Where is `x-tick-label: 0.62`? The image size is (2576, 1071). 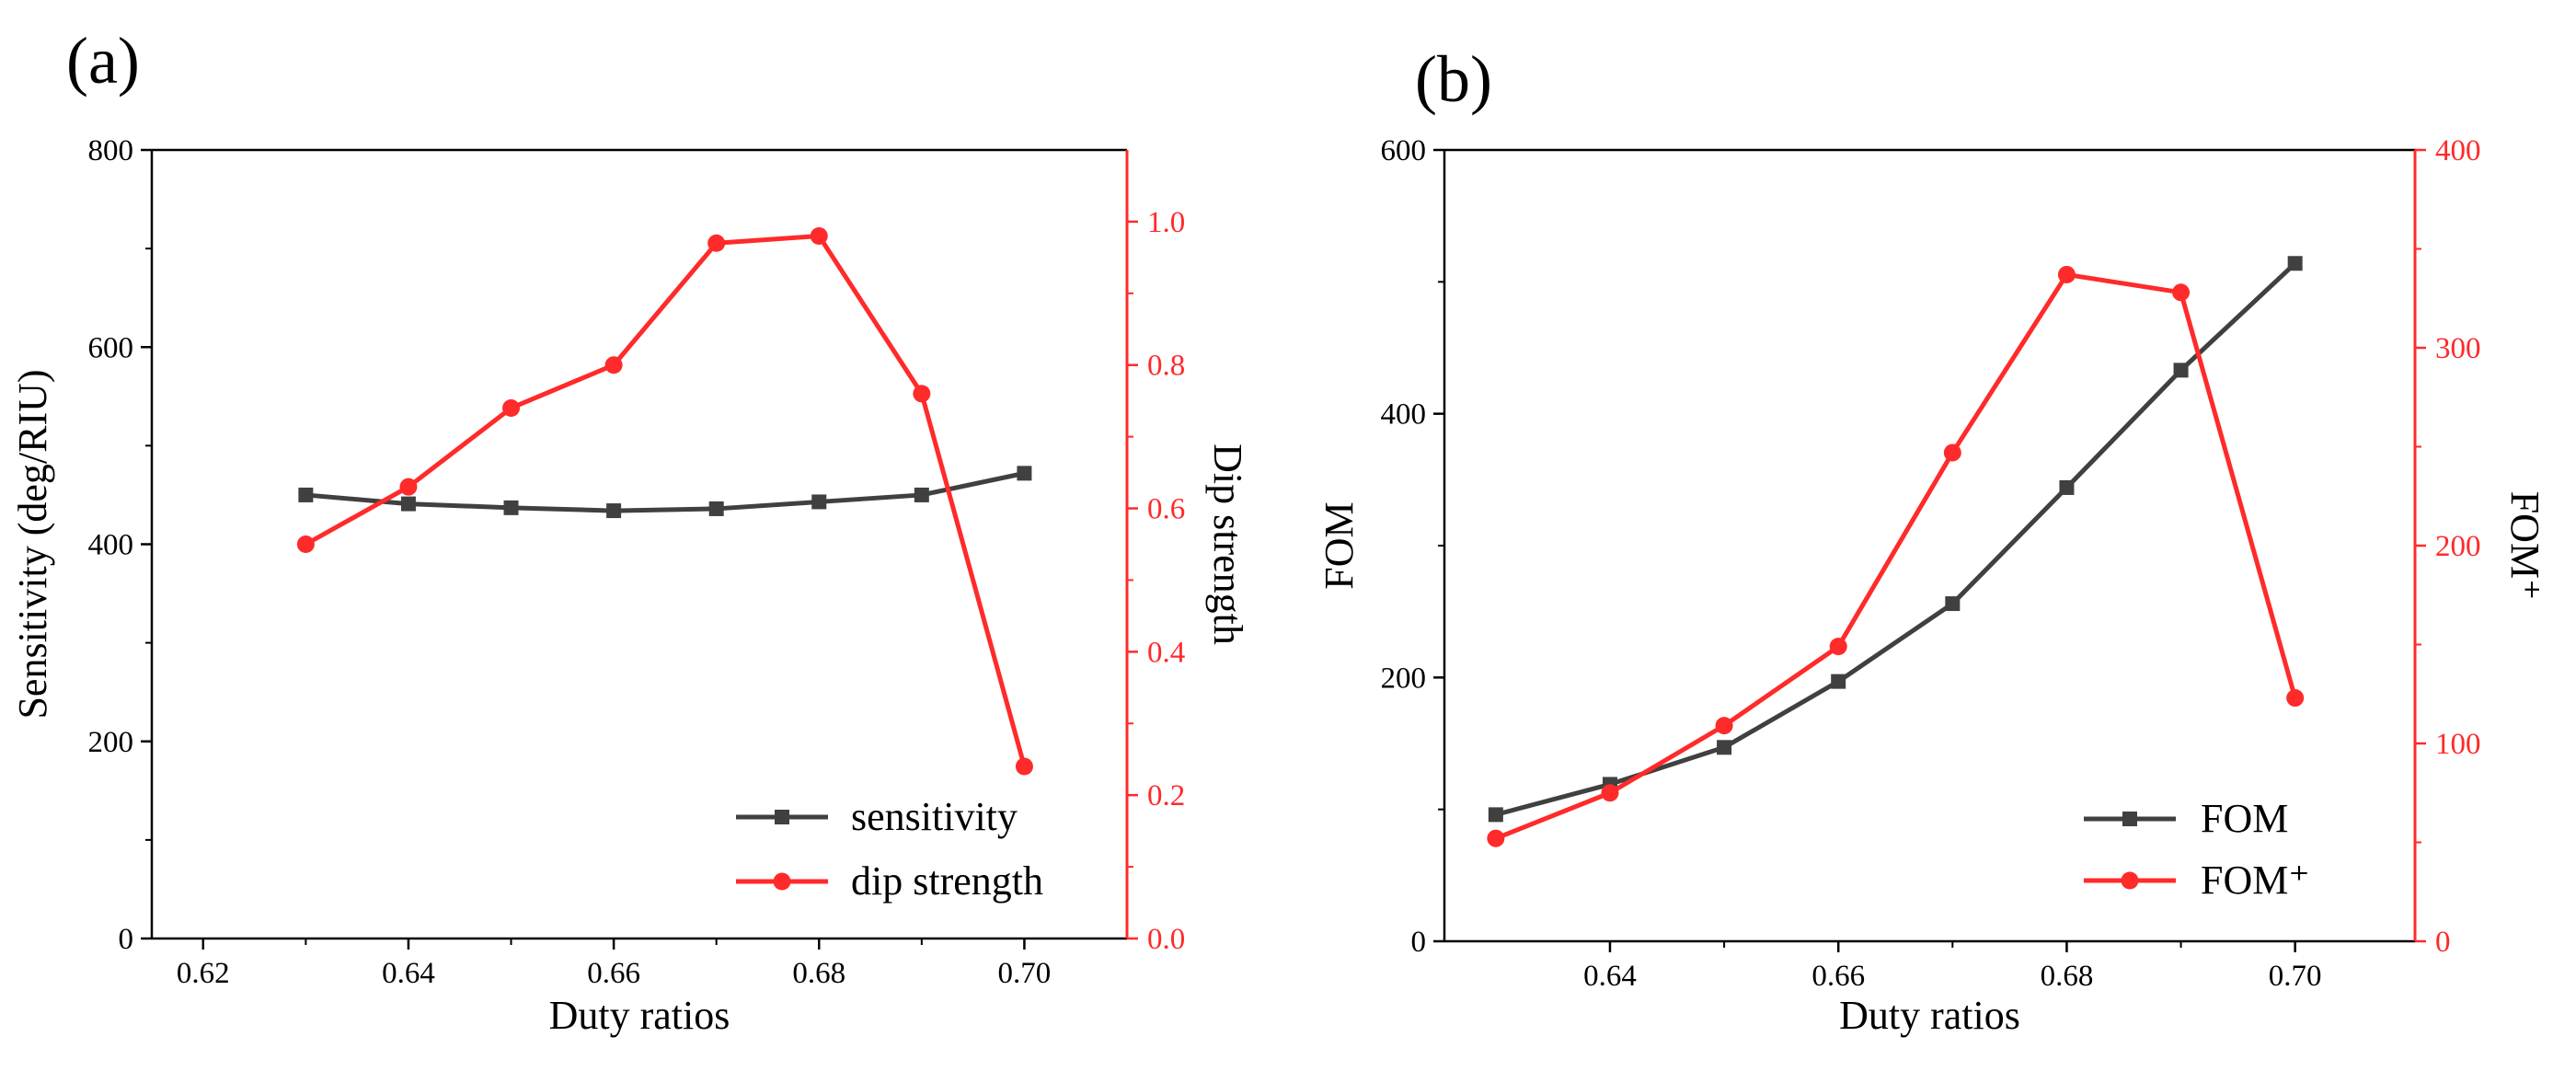
x-tick-label: 0.62 is located at coordinates (203, 973).